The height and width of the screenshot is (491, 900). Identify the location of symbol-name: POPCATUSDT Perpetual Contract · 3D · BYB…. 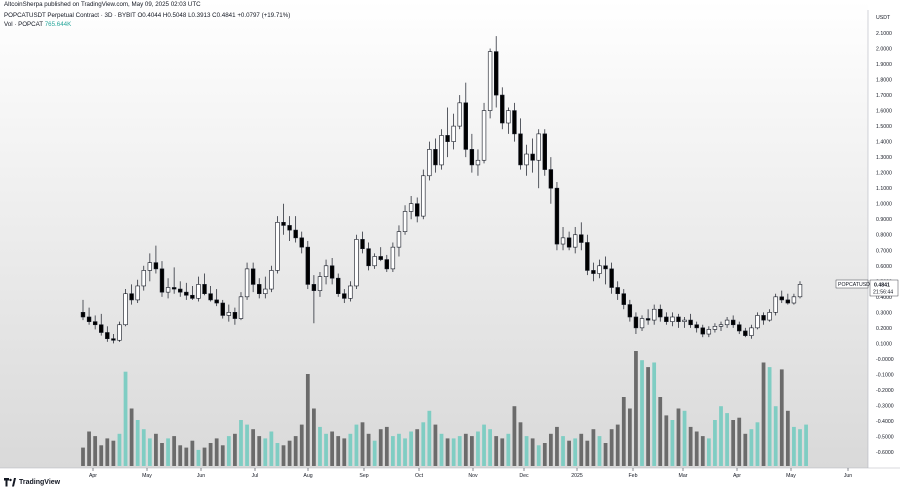
(70, 15).